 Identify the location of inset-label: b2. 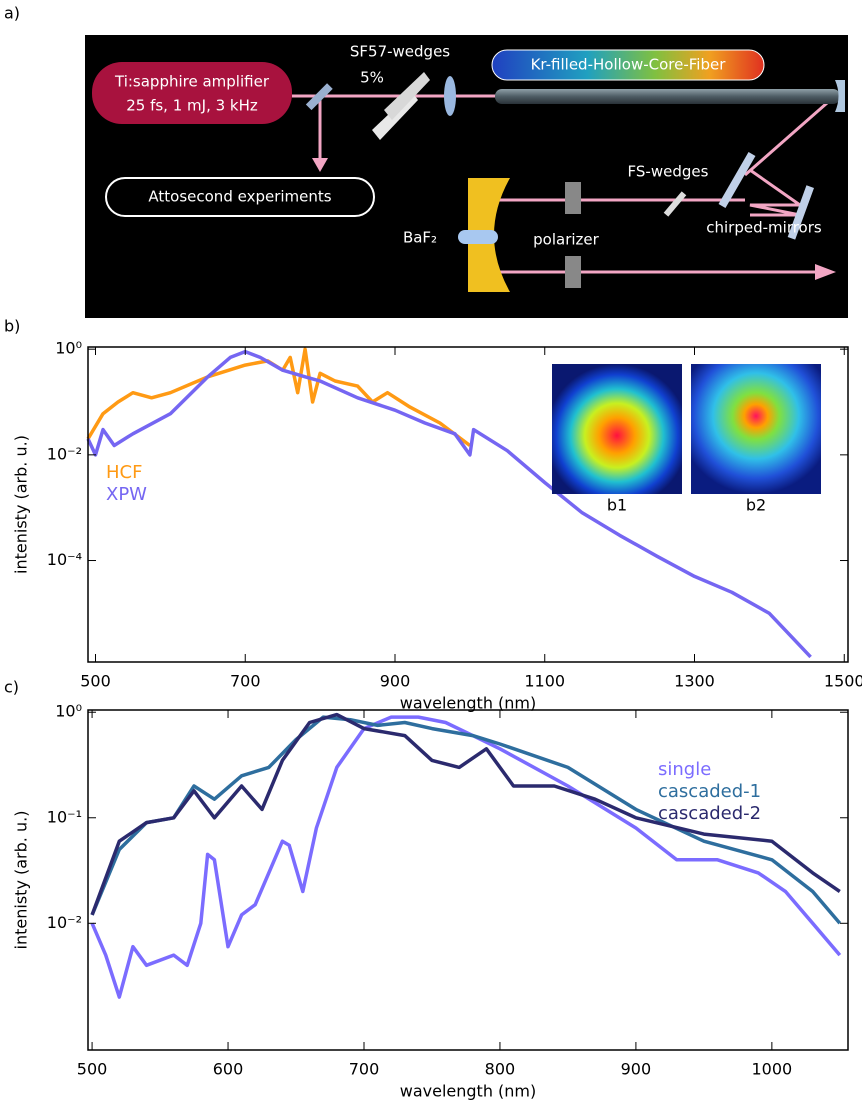
(756, 505).